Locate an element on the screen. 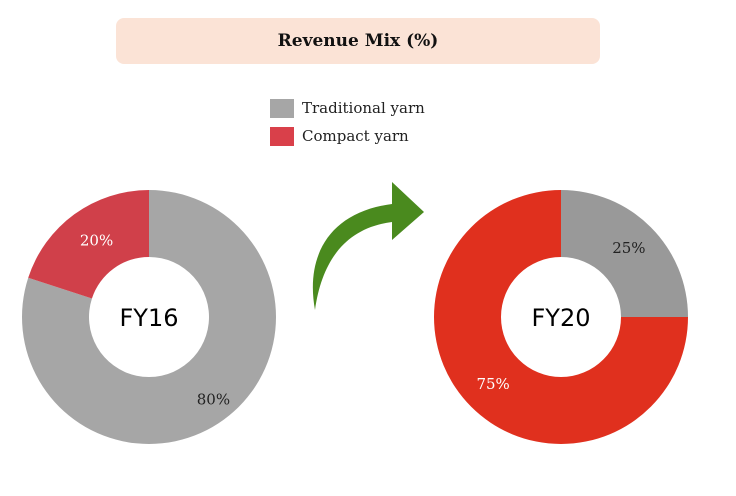  donut-slice-fy16-compact-yarn is located at coordinates (89, 244).